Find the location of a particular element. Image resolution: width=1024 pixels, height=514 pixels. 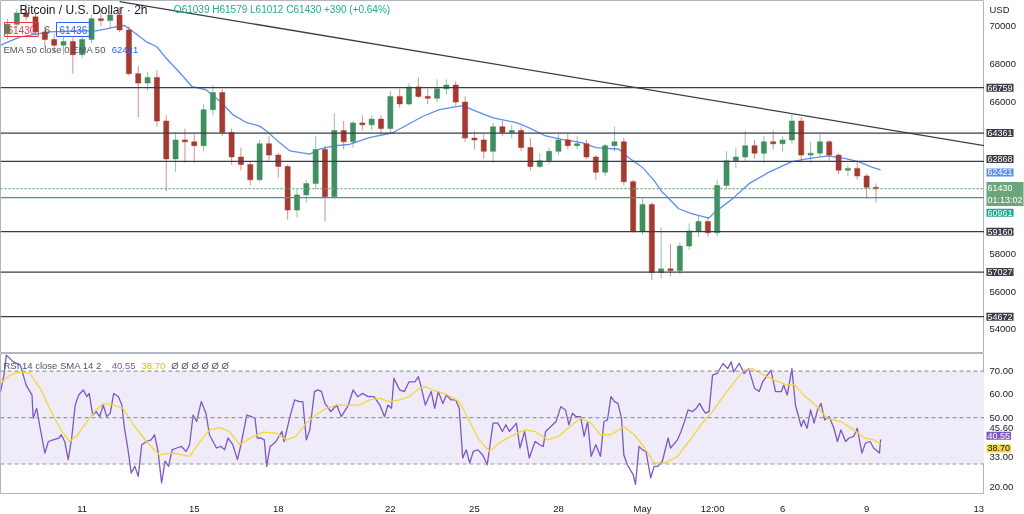

text: 40.55 is located at coordinates (999, 435).